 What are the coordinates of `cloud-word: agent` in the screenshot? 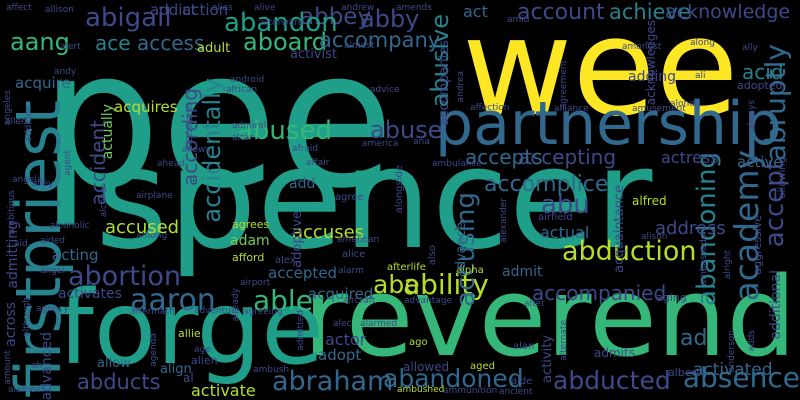 It's located at (68, 163).